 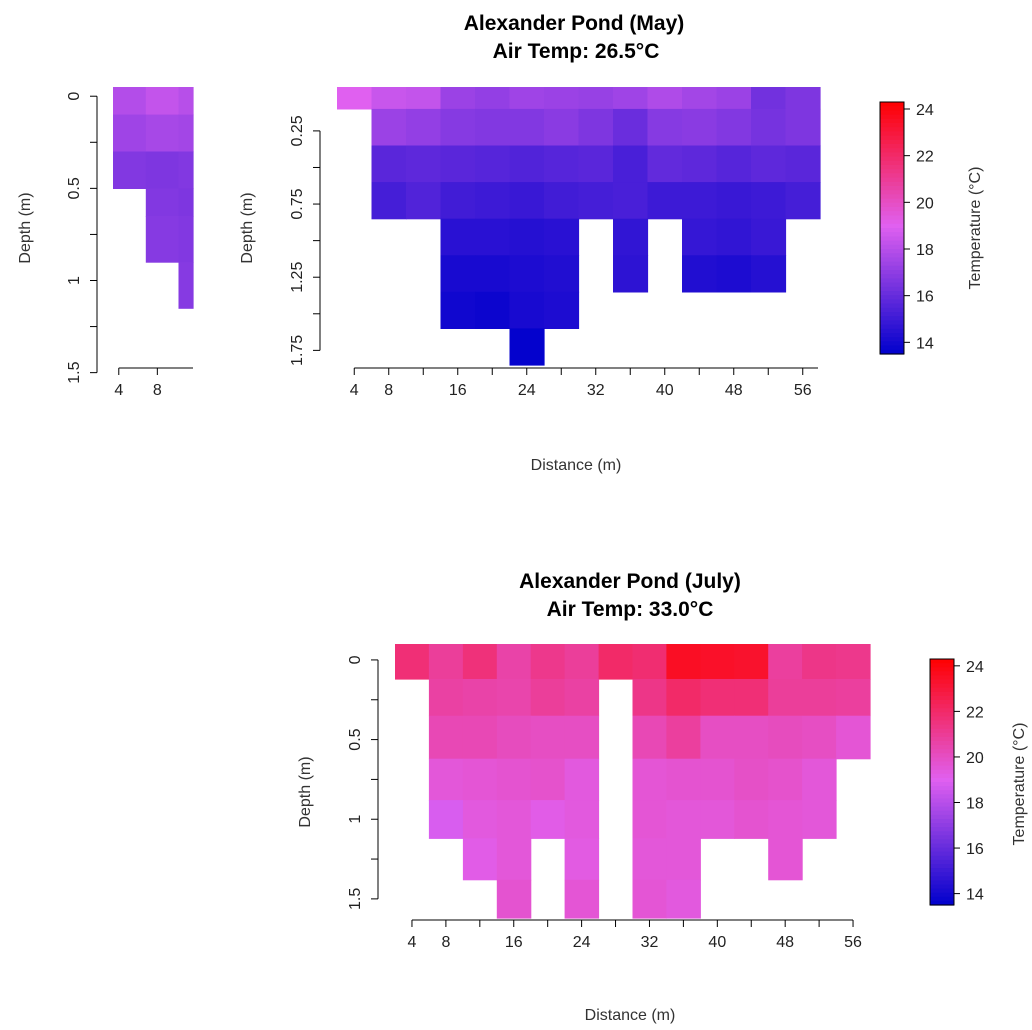 What do you see at coordinates (925, 203) in the screenshot?
I see `may-legend-tick-label: 20` at bounding box center [925, 203].